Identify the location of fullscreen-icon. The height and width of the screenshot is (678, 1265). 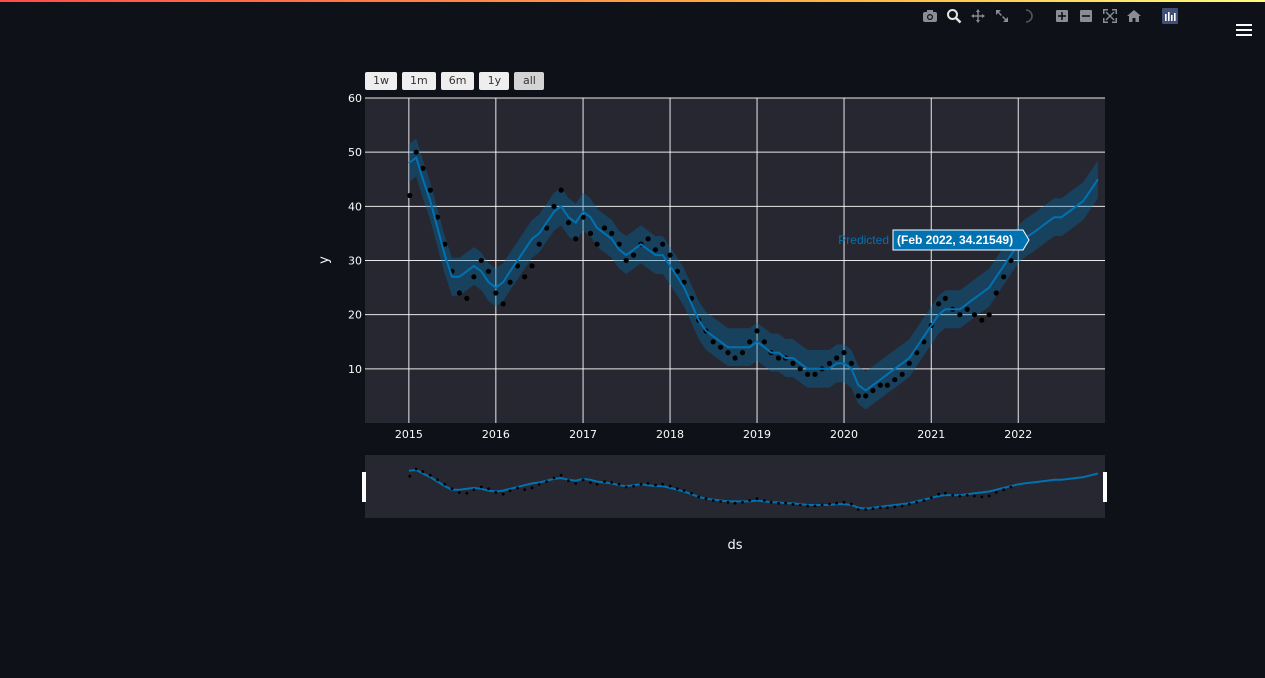
(1002, 16).